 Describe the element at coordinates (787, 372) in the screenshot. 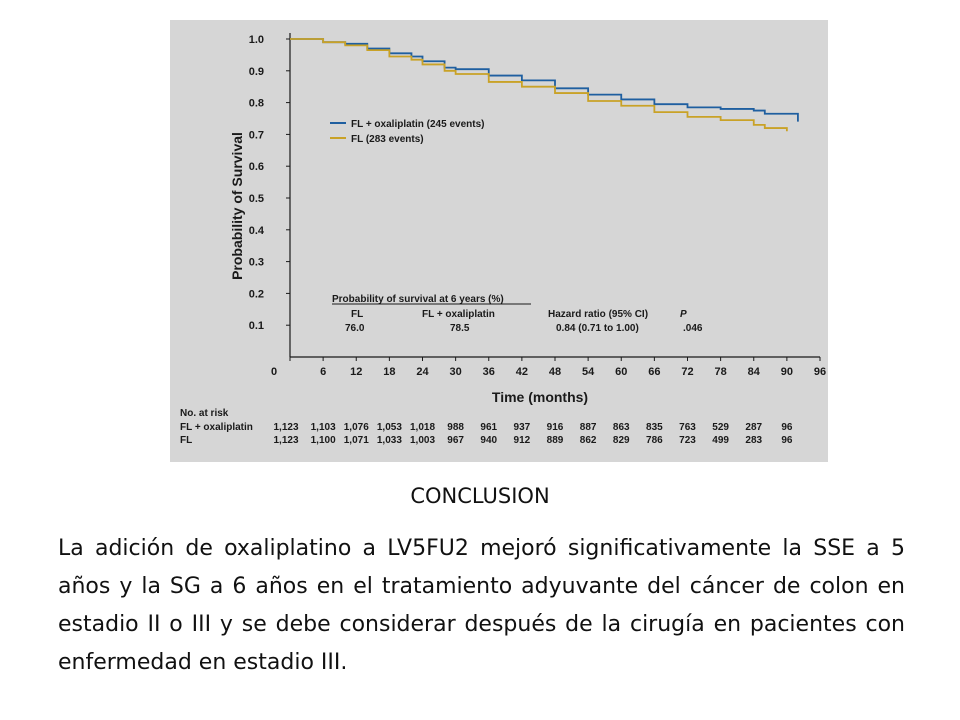

I see `x-tick-label: 90` at that location.